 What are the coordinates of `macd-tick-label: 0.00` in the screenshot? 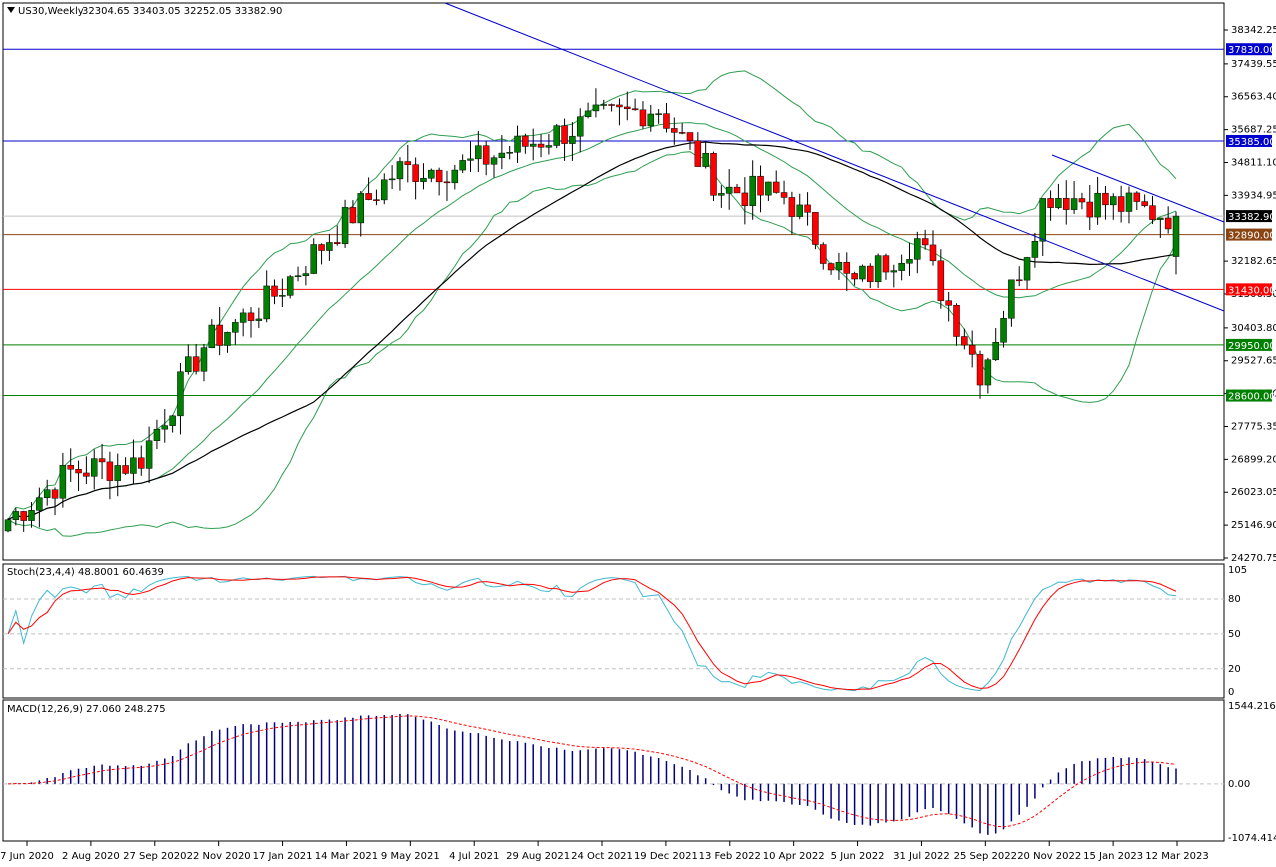 It's located at (1239, 784).